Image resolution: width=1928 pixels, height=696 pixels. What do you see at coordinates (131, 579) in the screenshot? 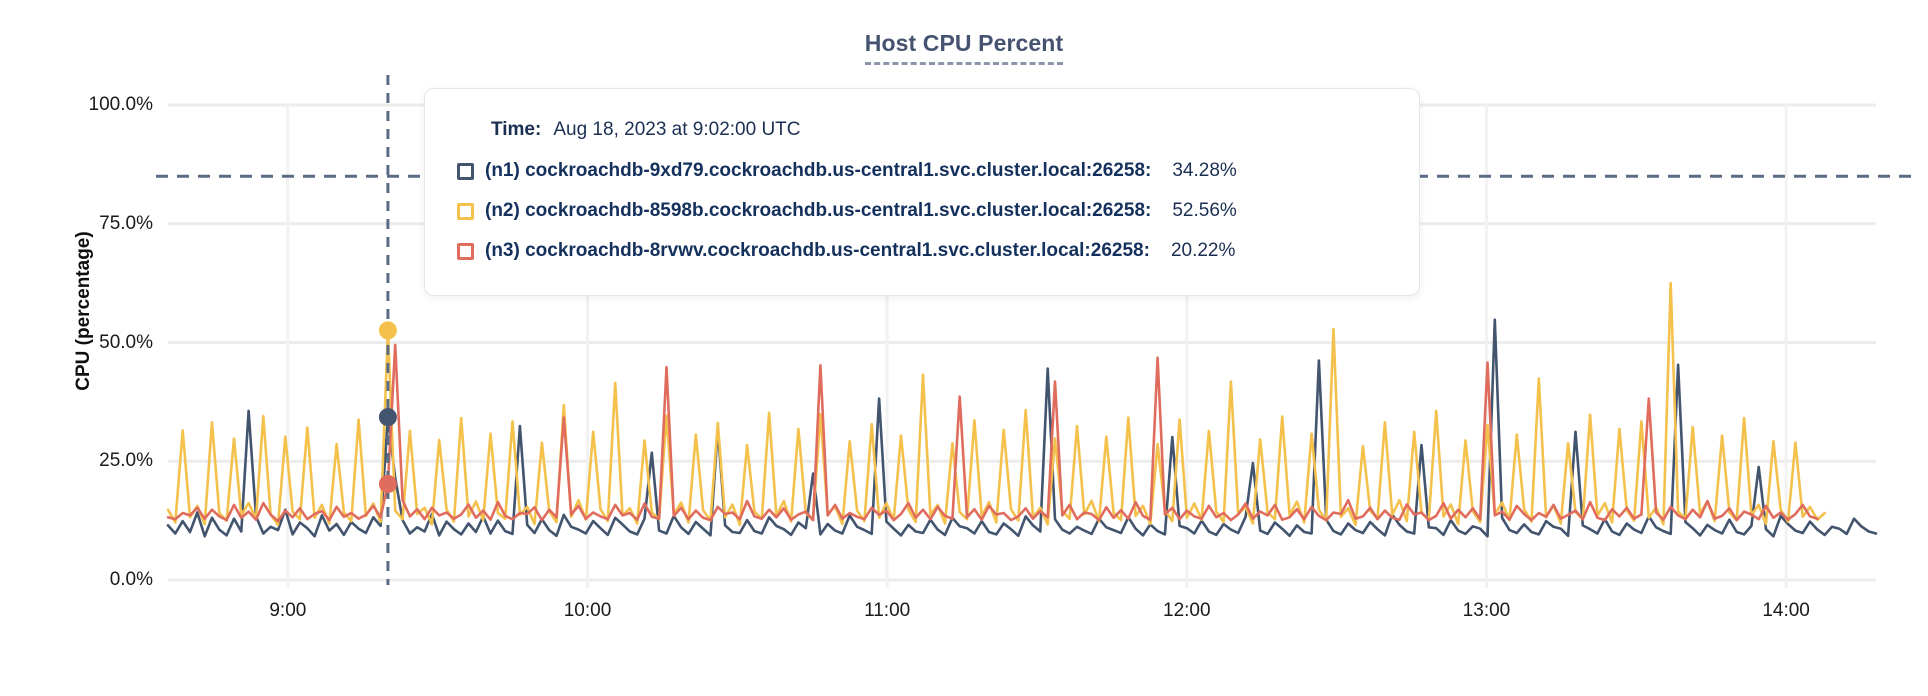
I see `y-tick-label: 0.0%` at bounding box center [131, 579].